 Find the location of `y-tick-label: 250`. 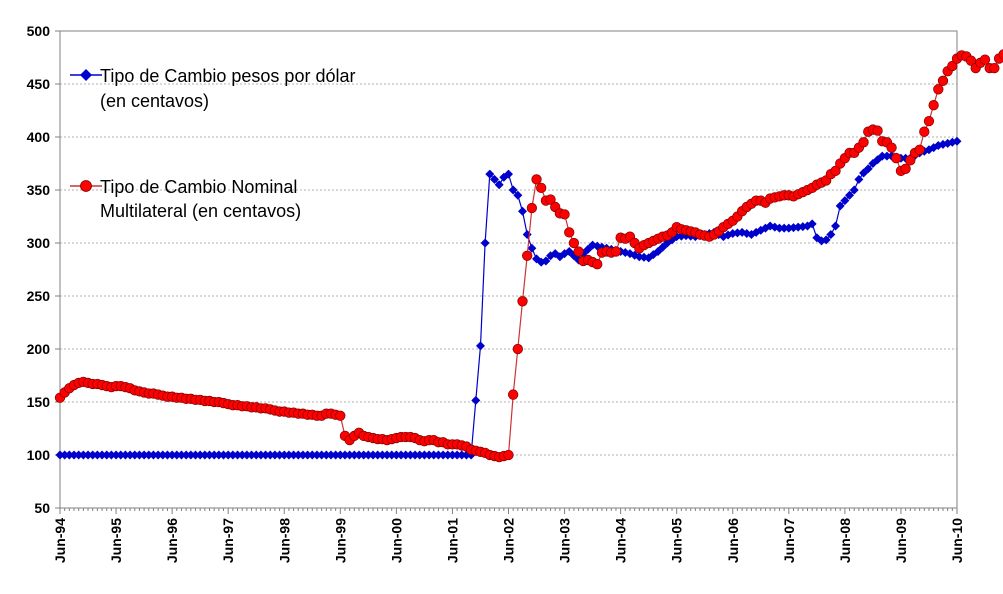

y-tick-label: 250 is located at coordinates (39, 296).